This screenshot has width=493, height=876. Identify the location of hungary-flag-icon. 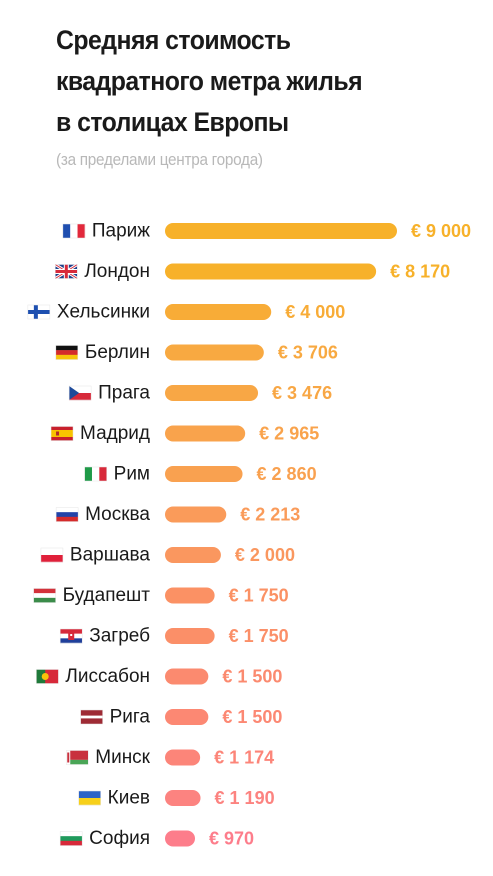
(44, 595).